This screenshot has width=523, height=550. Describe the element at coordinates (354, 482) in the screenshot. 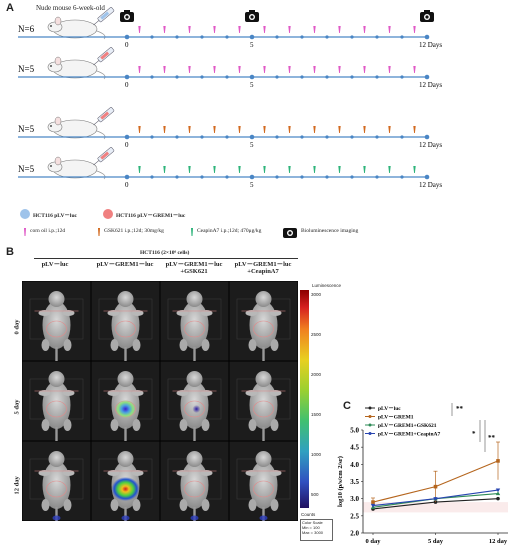

I see `y-tick-label: 3.5` at that location.